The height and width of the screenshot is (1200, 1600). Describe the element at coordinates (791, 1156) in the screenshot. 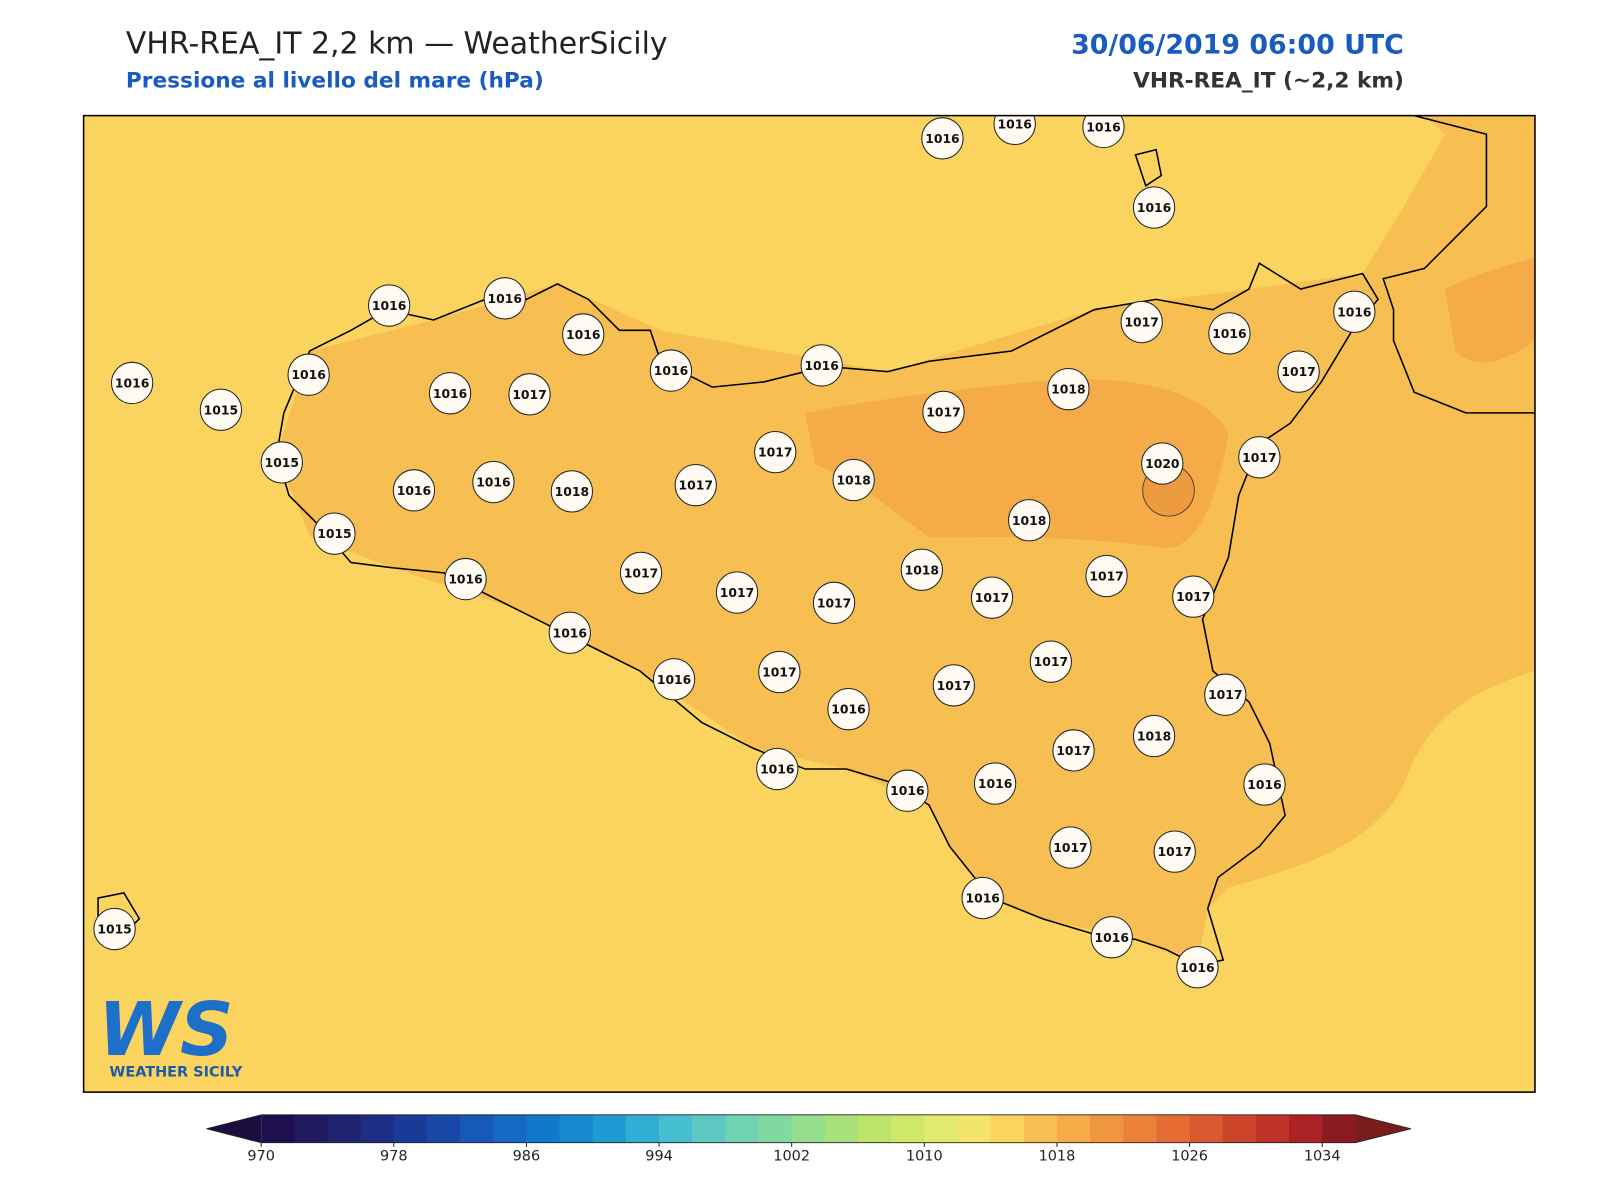

I see `colorbar-tick-label: 1002` at that location.